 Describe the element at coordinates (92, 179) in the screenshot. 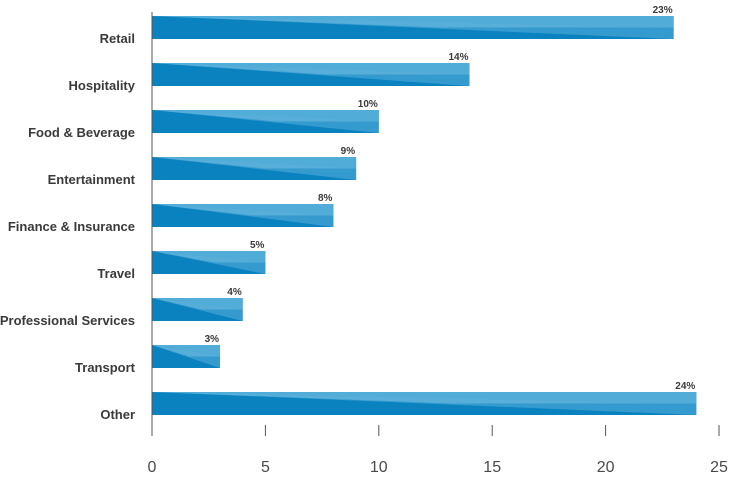

I see `category-label-entertainment: Entertainment` at that location.